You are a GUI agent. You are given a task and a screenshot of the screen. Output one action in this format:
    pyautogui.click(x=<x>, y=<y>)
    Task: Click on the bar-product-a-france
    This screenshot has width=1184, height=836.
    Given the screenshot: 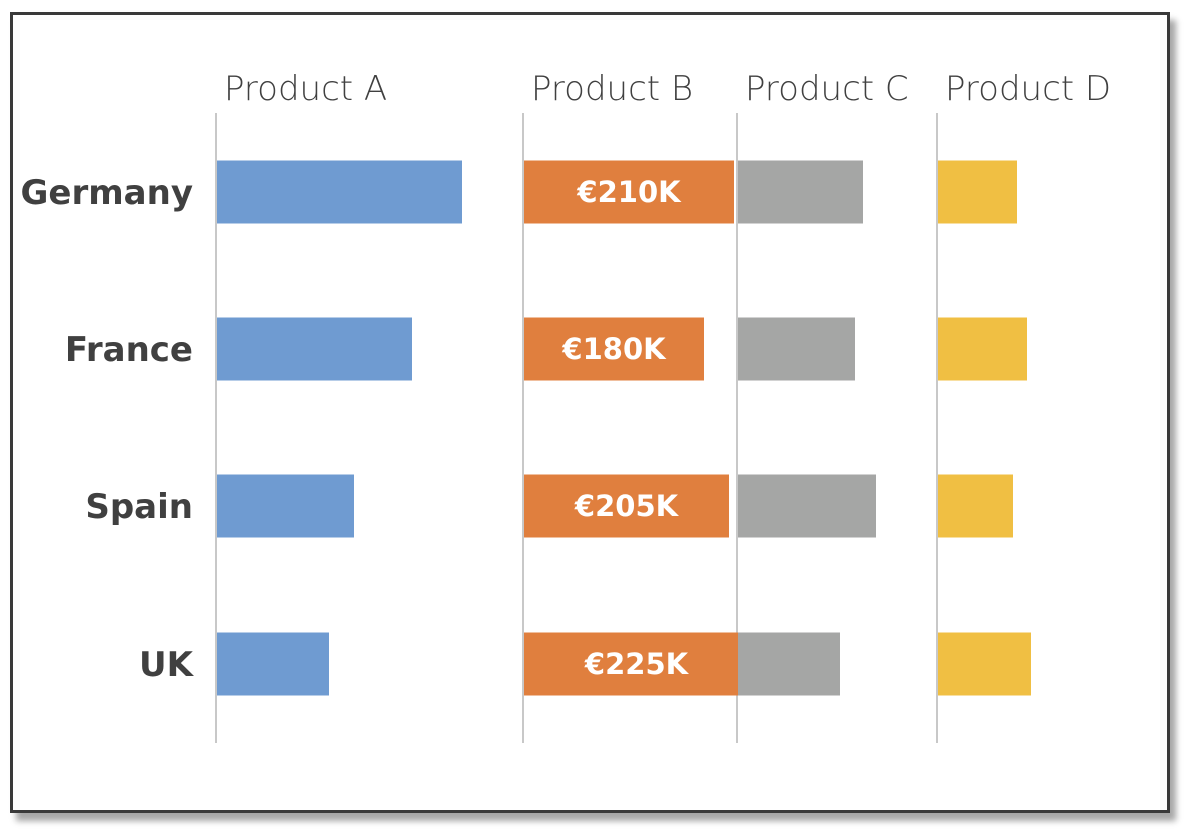 What is the action you would take?
    pyautogui.click(x=314, y=349)
    